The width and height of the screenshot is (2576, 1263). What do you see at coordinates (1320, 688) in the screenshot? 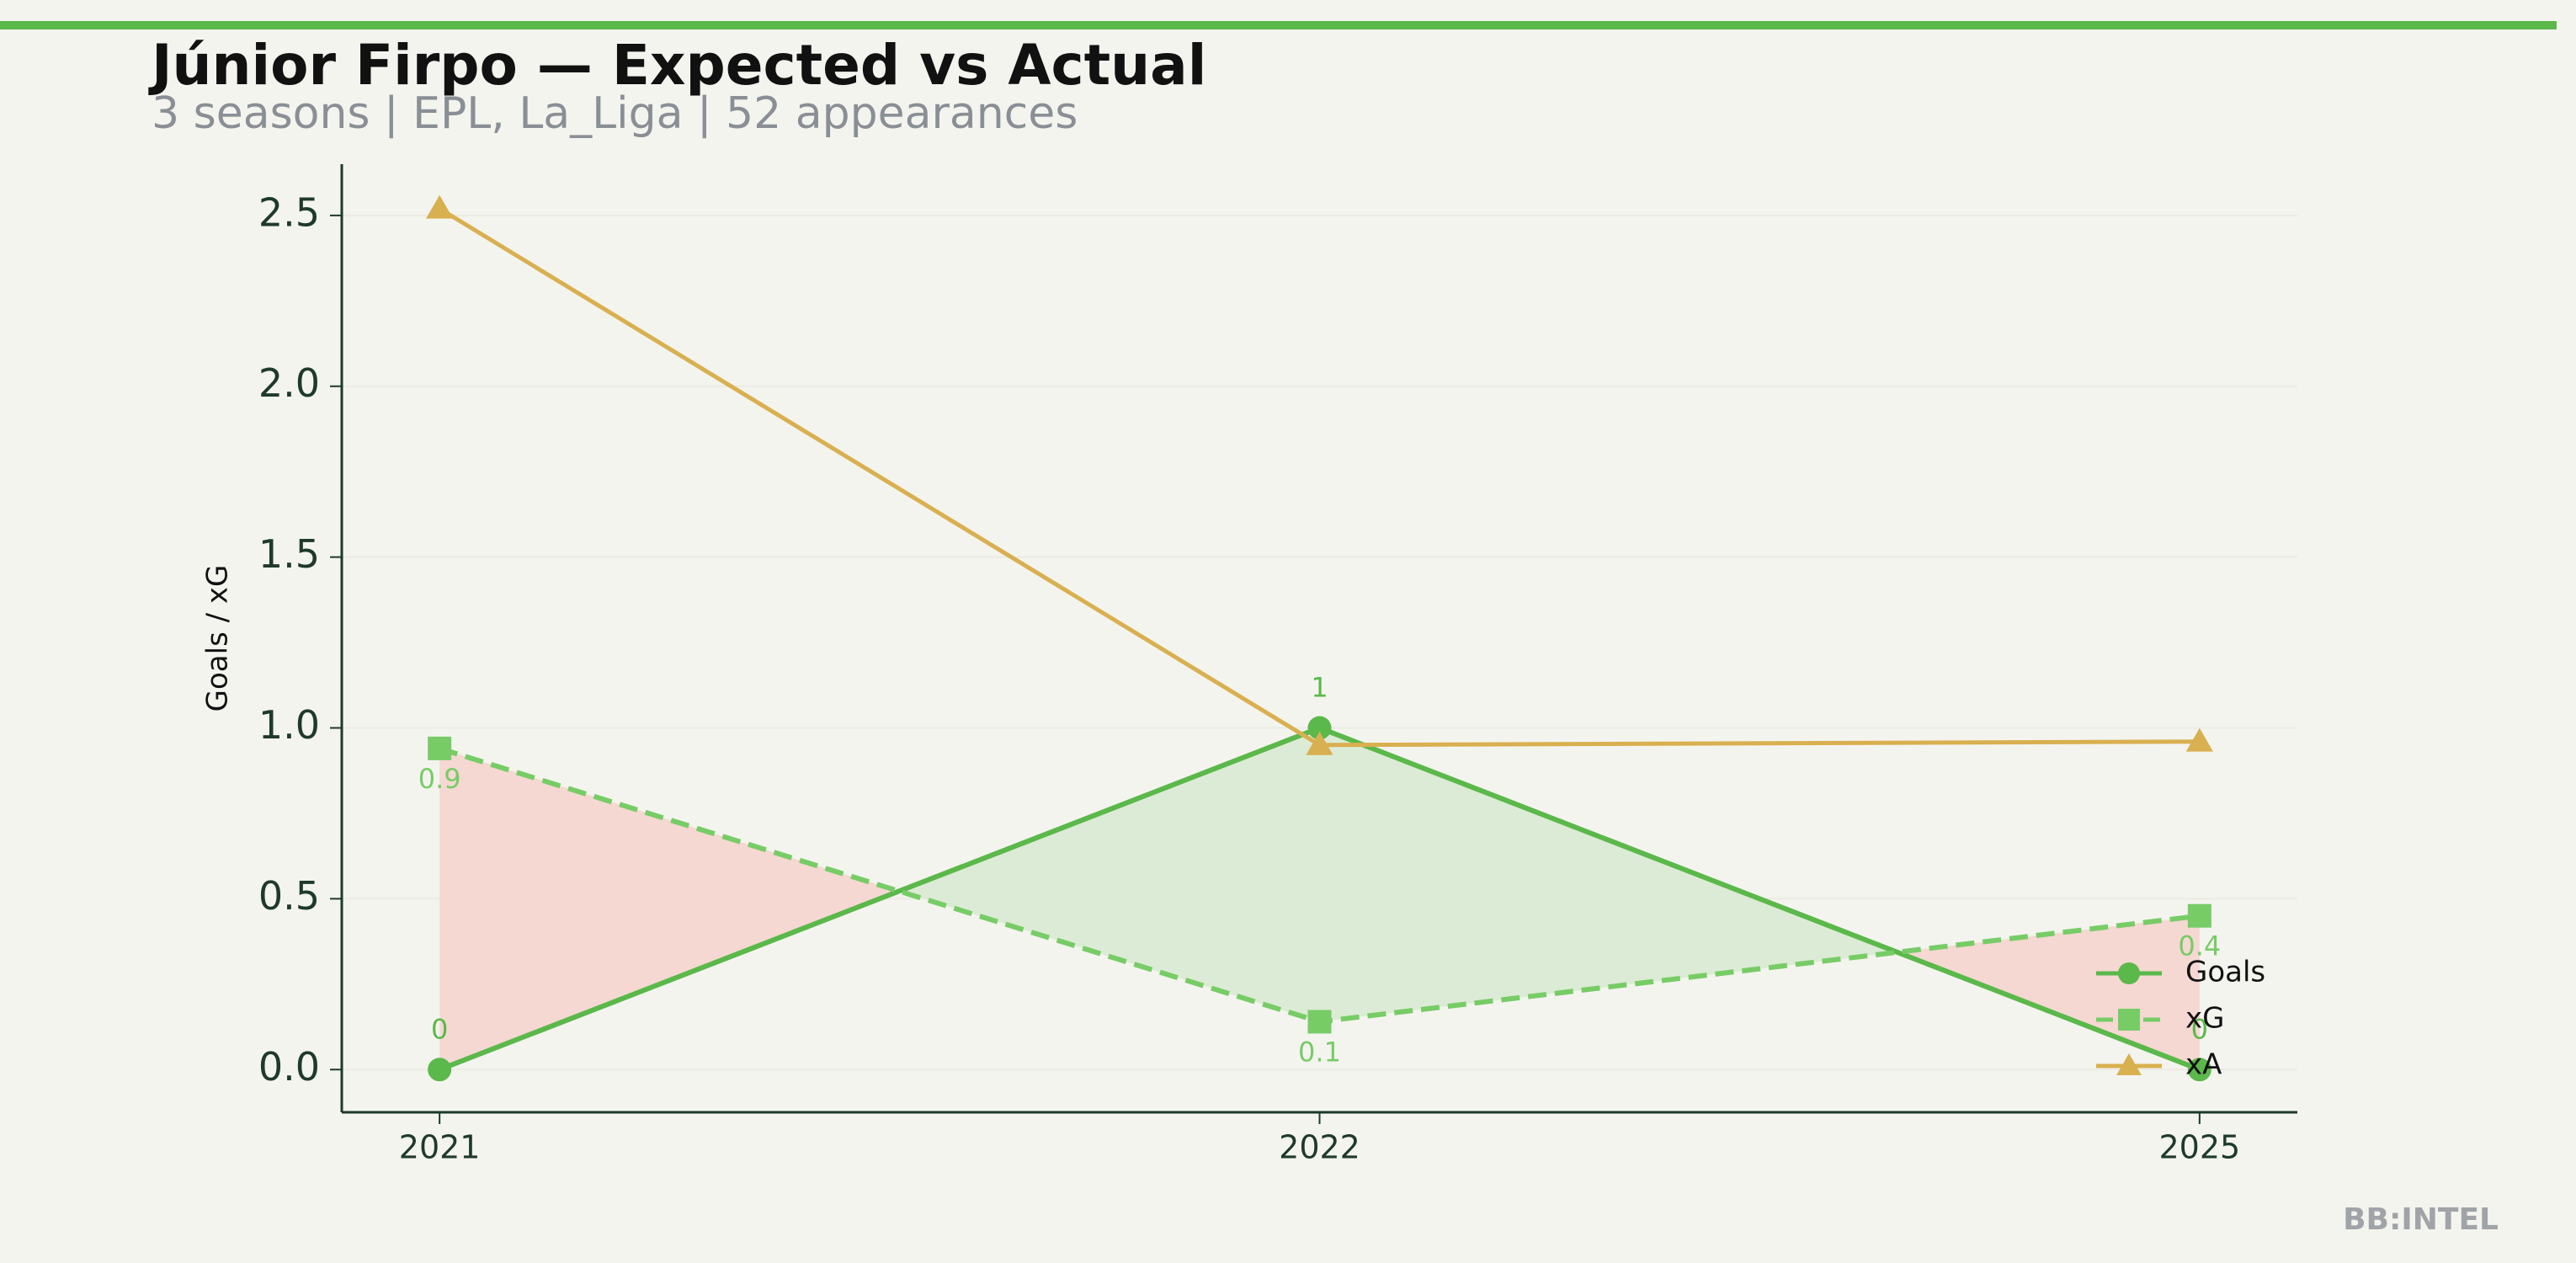
I see `data-label: 1` at bounding box center [1320, 688].